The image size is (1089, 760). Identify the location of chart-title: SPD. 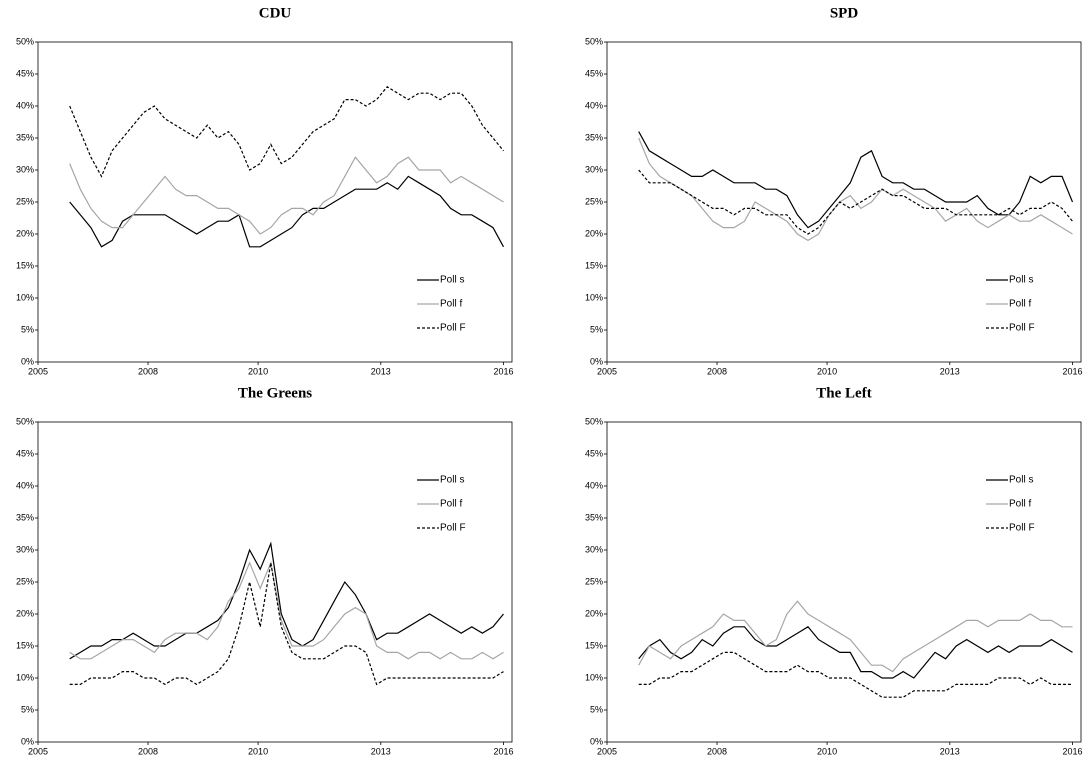
(844, 13).